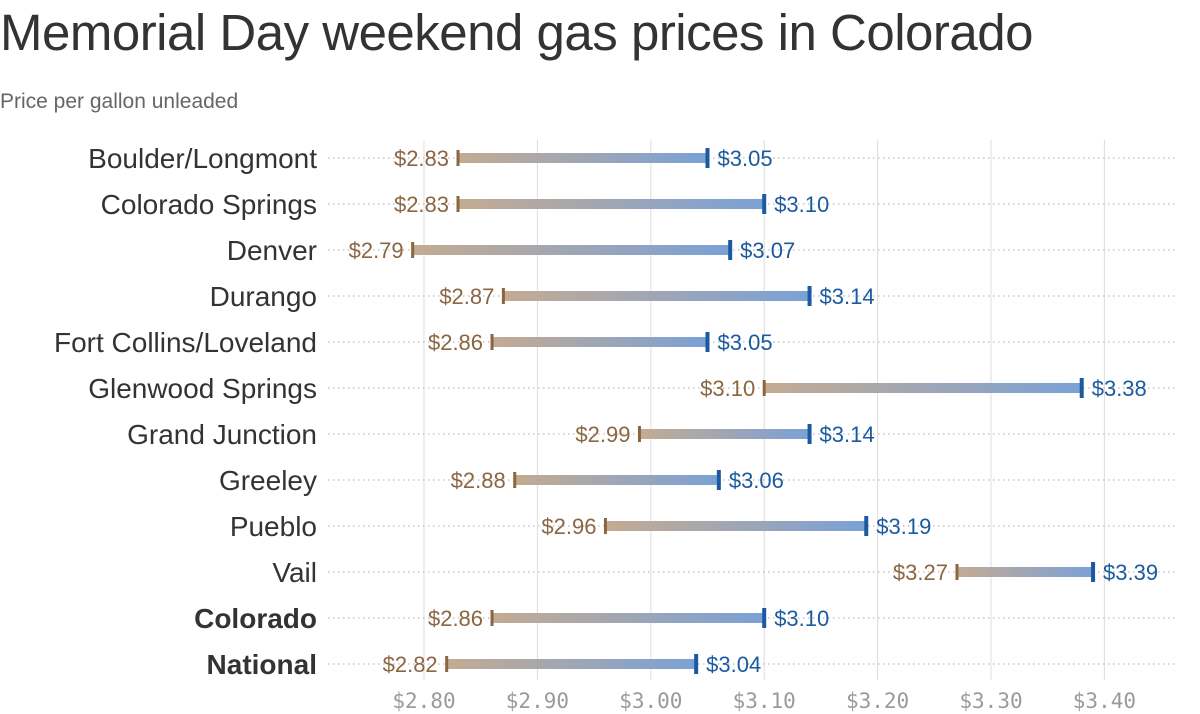 Image resolution: width=1200 pixels, height=714 pixels. Describe the element at coordinates (537, 701) in the screenshot. I see `x-tick-label: $2.90` at that location.